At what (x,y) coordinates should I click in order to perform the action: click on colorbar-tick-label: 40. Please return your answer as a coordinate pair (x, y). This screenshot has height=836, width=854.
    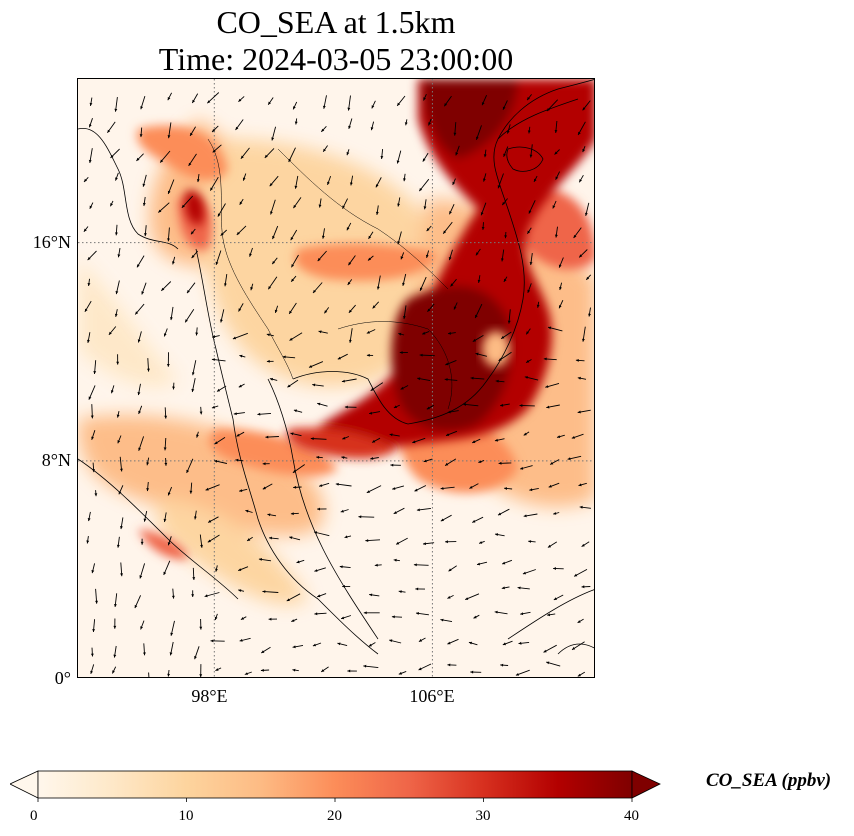
    Looking at the image, I should click on (631, 816).